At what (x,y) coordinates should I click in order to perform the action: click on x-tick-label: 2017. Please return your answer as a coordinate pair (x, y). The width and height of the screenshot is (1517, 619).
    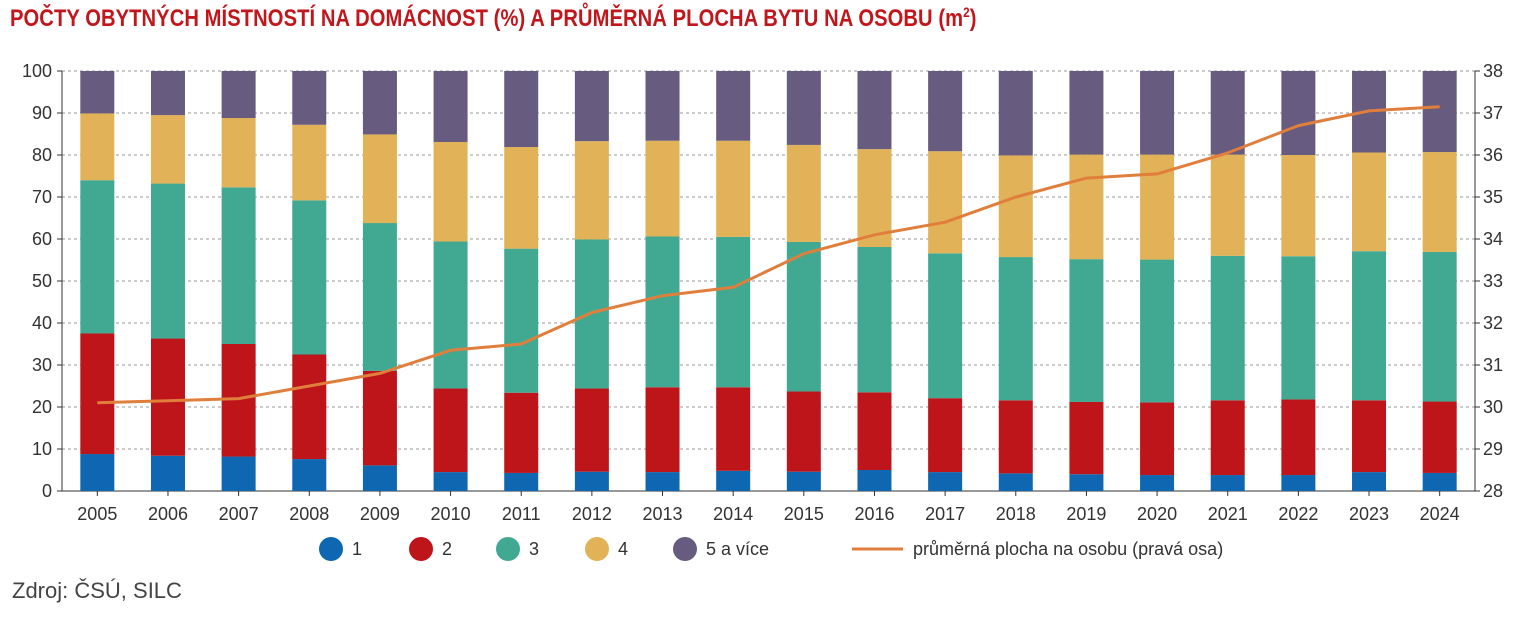
    Looking at the image, I should click on (945, 514).